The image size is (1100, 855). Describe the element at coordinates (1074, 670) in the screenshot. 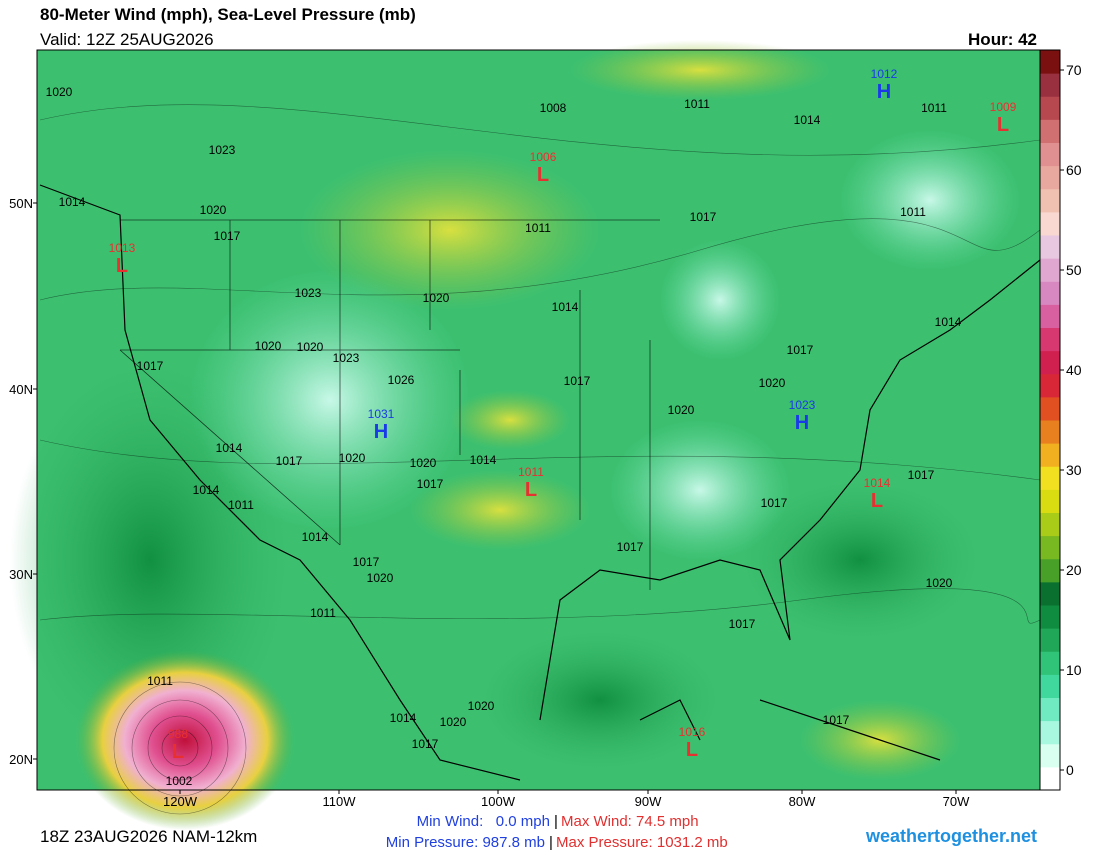

I see `colorbar-tick-label: 10` at that location.